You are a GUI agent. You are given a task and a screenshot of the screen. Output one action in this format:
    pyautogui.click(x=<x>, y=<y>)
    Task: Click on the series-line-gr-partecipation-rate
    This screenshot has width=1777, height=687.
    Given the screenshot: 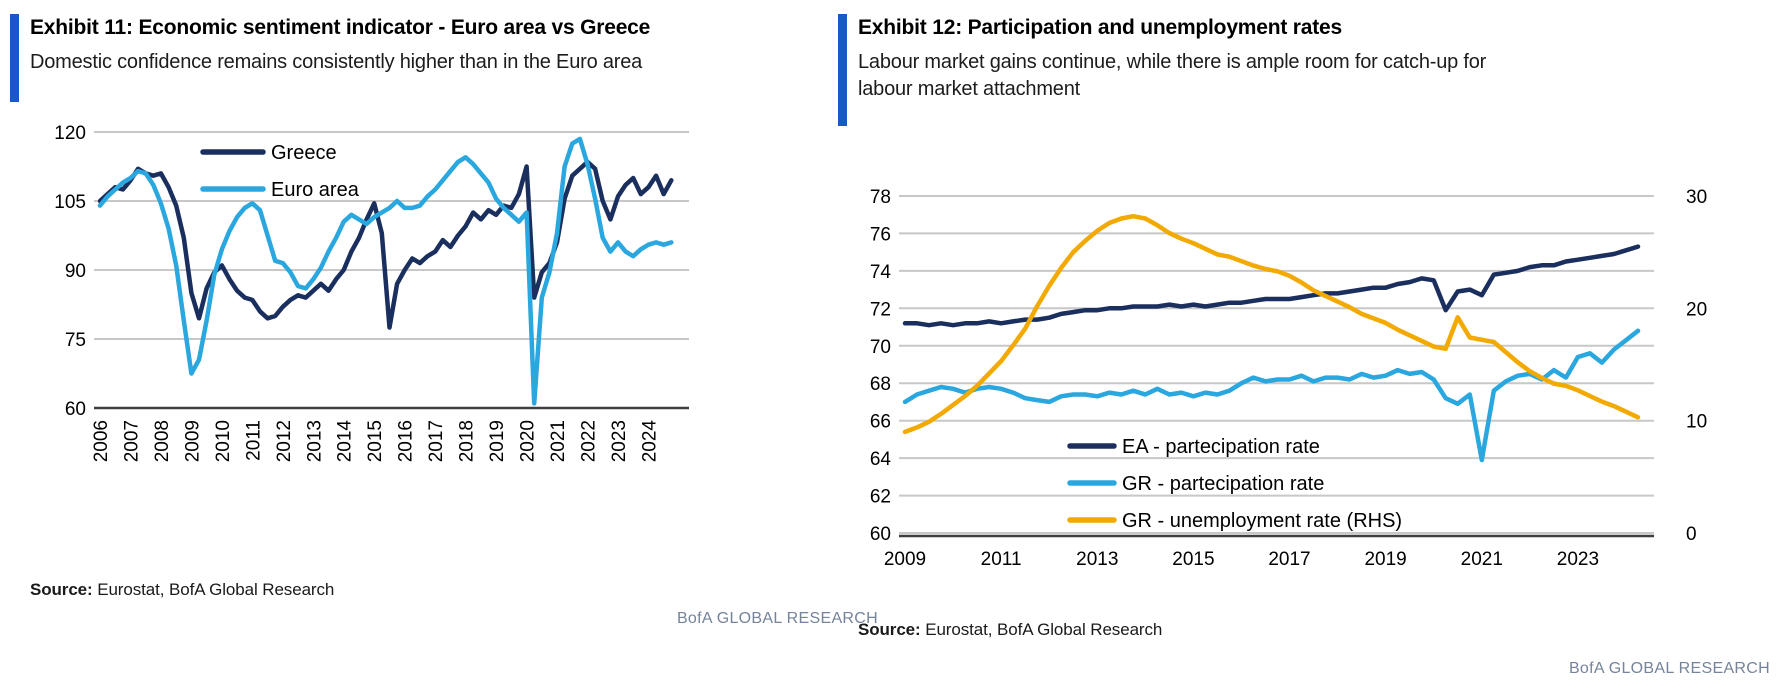 What is the action you would take?
    pyautogui.click(x=1271, y=395)
    